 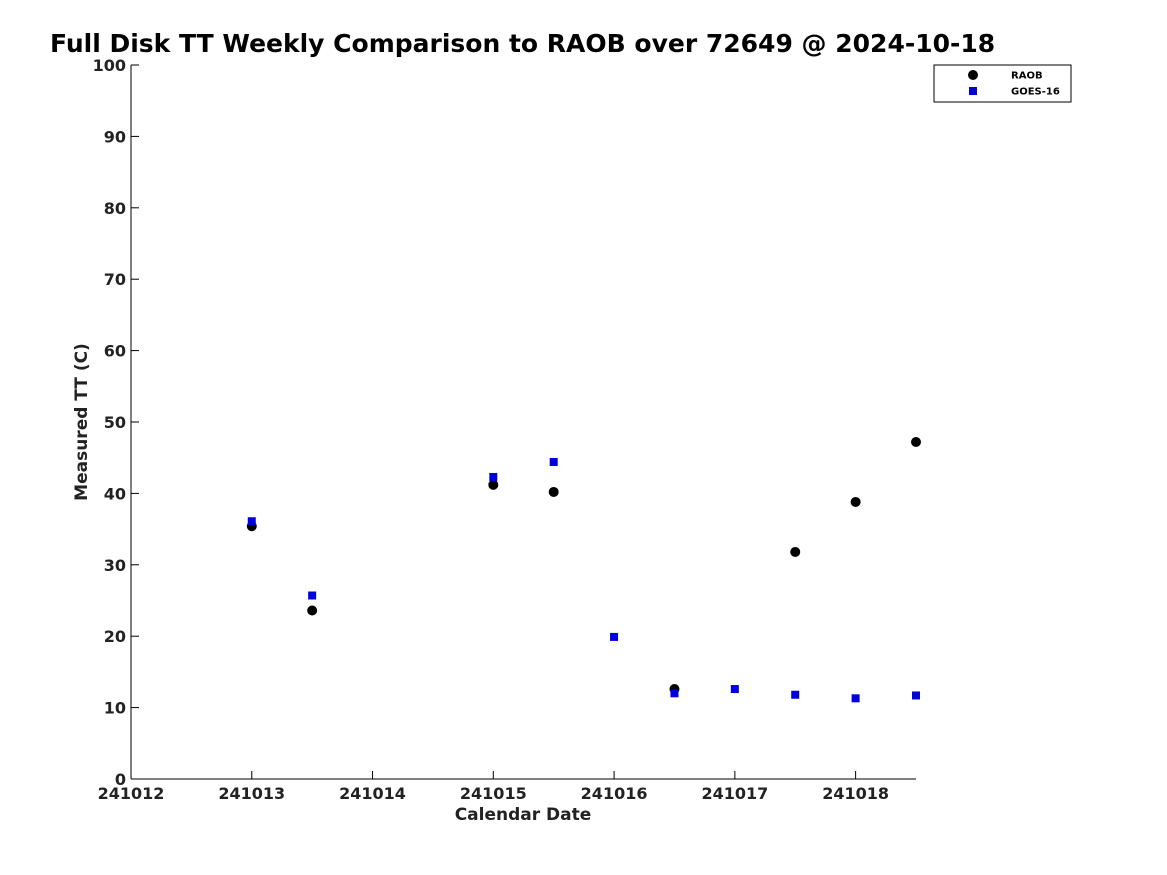 What do you see at coordinates (115, 351) in the screenshot?
I see `y-tick-label: 60` at bounding box center [115, 351].